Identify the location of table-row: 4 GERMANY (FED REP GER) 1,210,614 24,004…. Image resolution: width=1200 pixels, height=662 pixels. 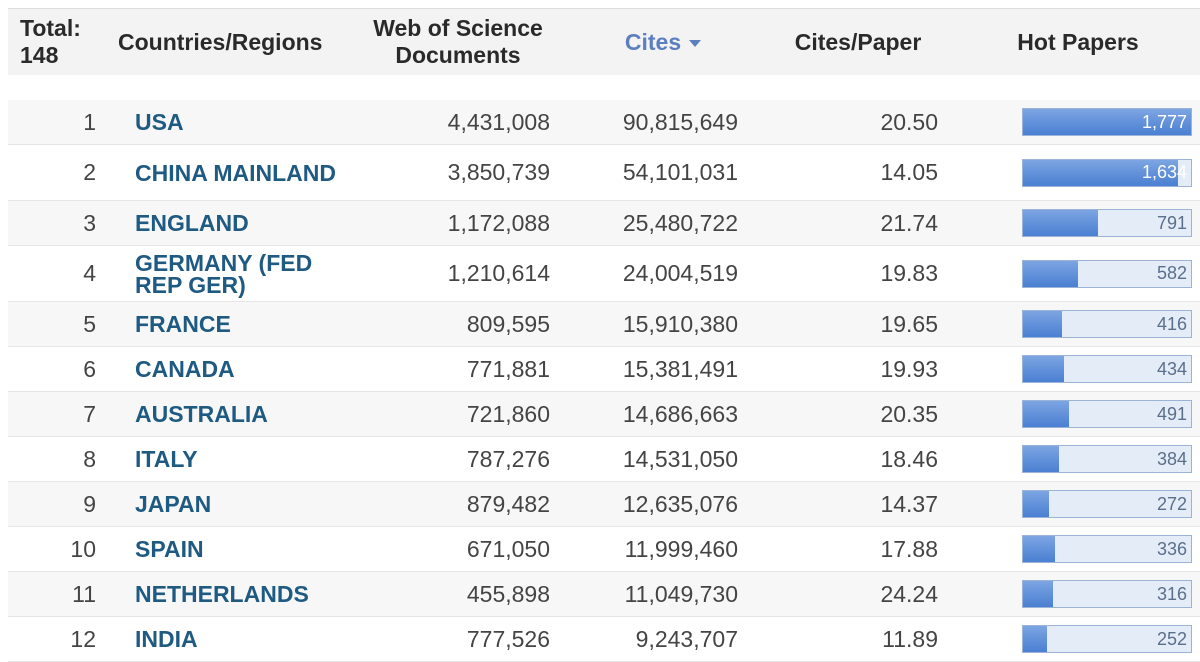
(604, 274).